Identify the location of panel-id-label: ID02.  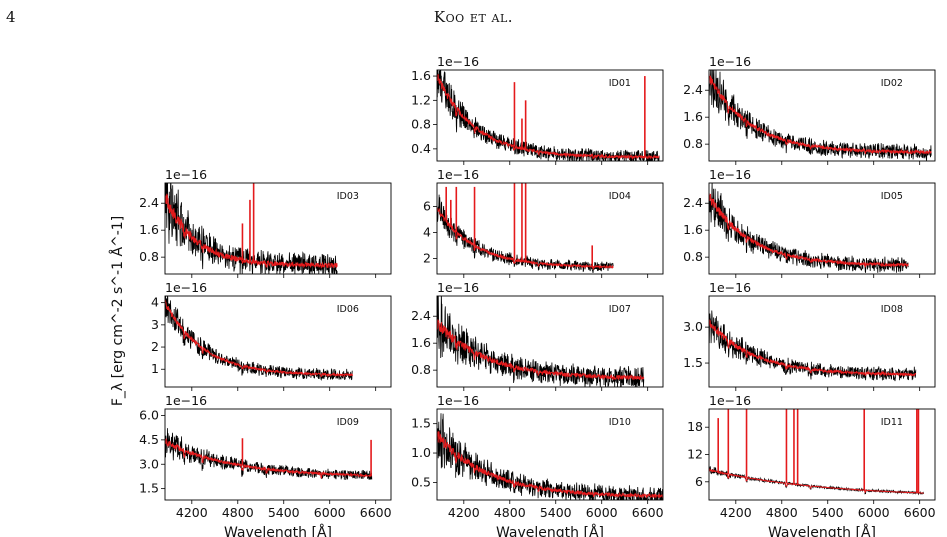
(892, 83).